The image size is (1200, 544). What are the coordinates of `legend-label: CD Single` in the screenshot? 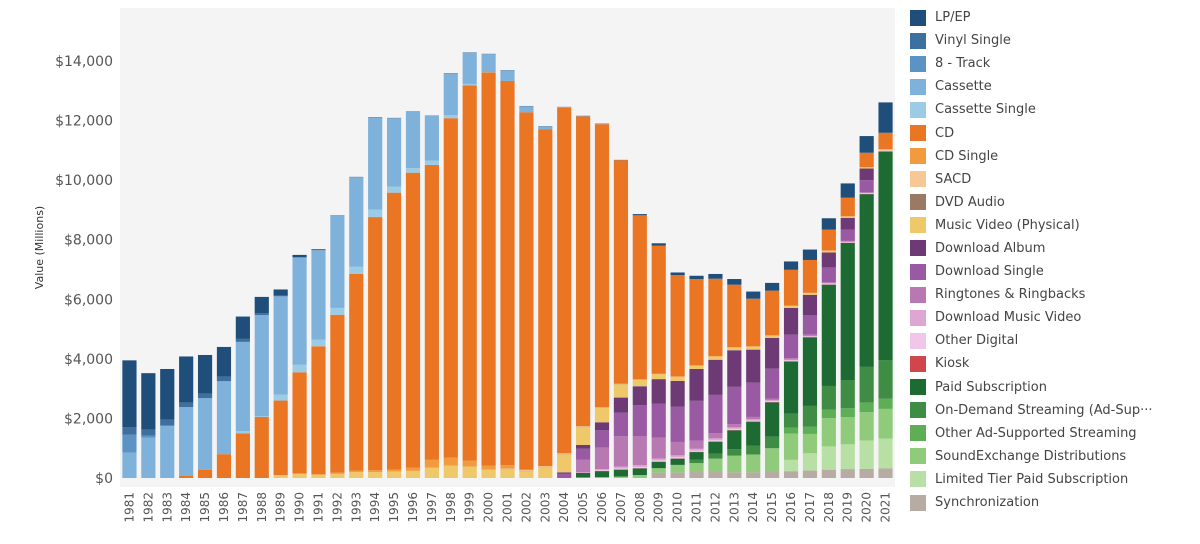 It's located at (966, 156).